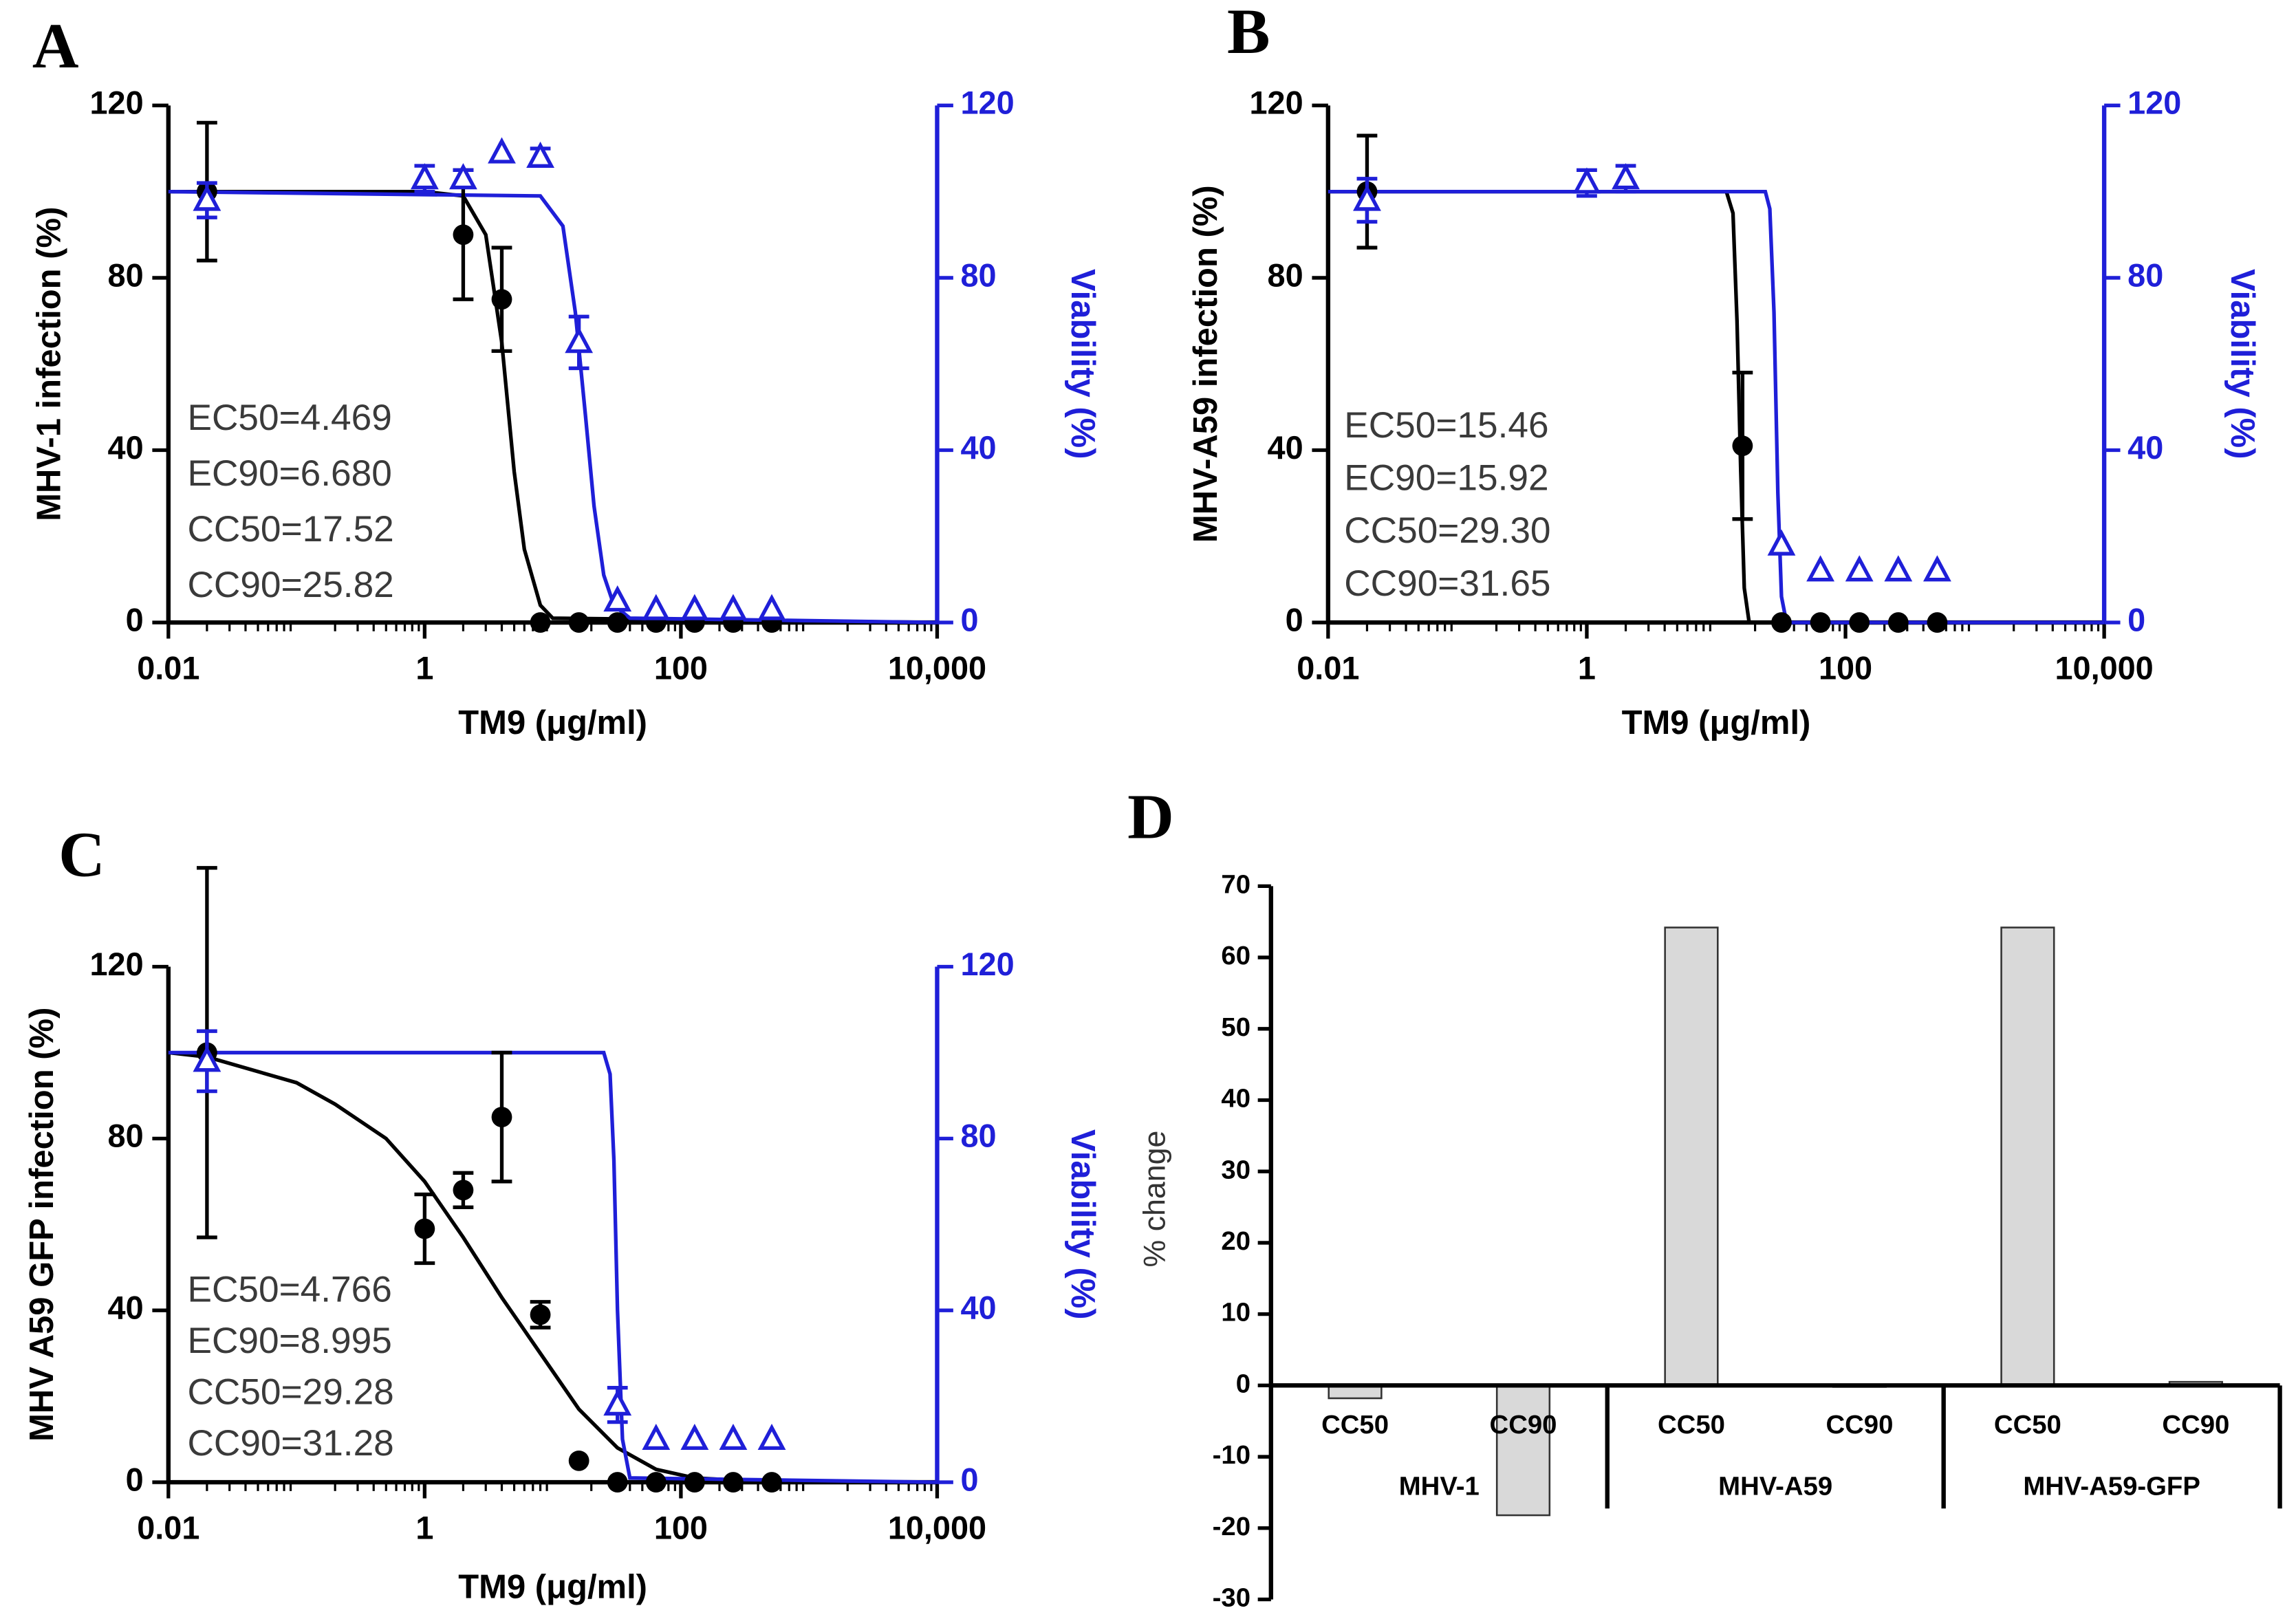 This screenshot has height=1617, width=2296. Describe the element at coordinates (1328, 668) in the screenshot. I see `x-tick-label: 0.01` at that location.